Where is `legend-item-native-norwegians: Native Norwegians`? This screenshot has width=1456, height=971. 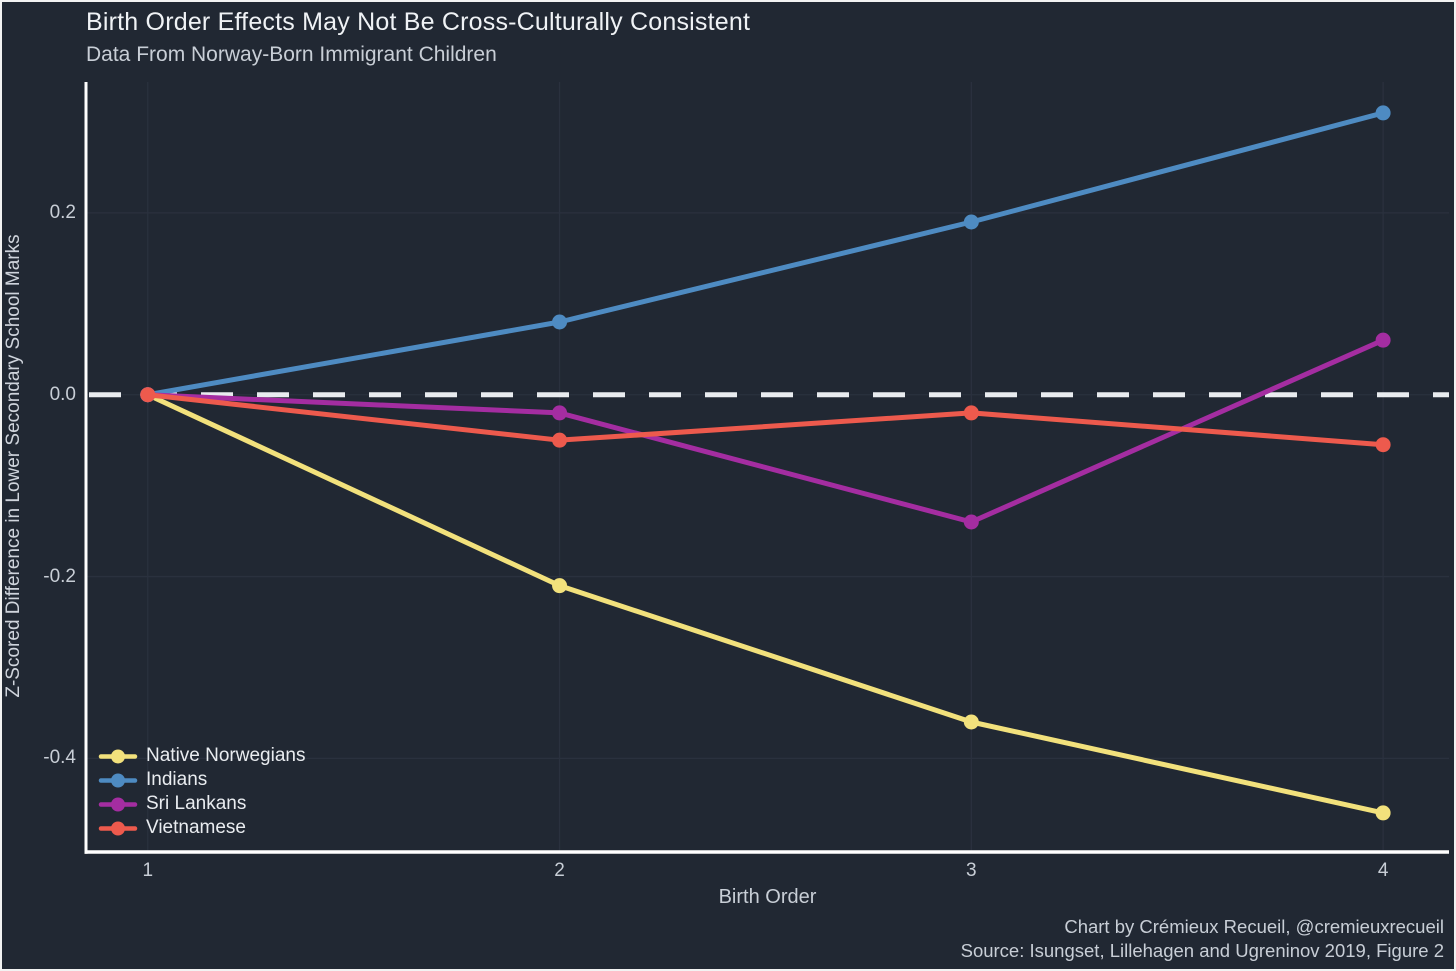
legend-item-native-norwegians: Native Norwegians is located at coordinates (201, 756).